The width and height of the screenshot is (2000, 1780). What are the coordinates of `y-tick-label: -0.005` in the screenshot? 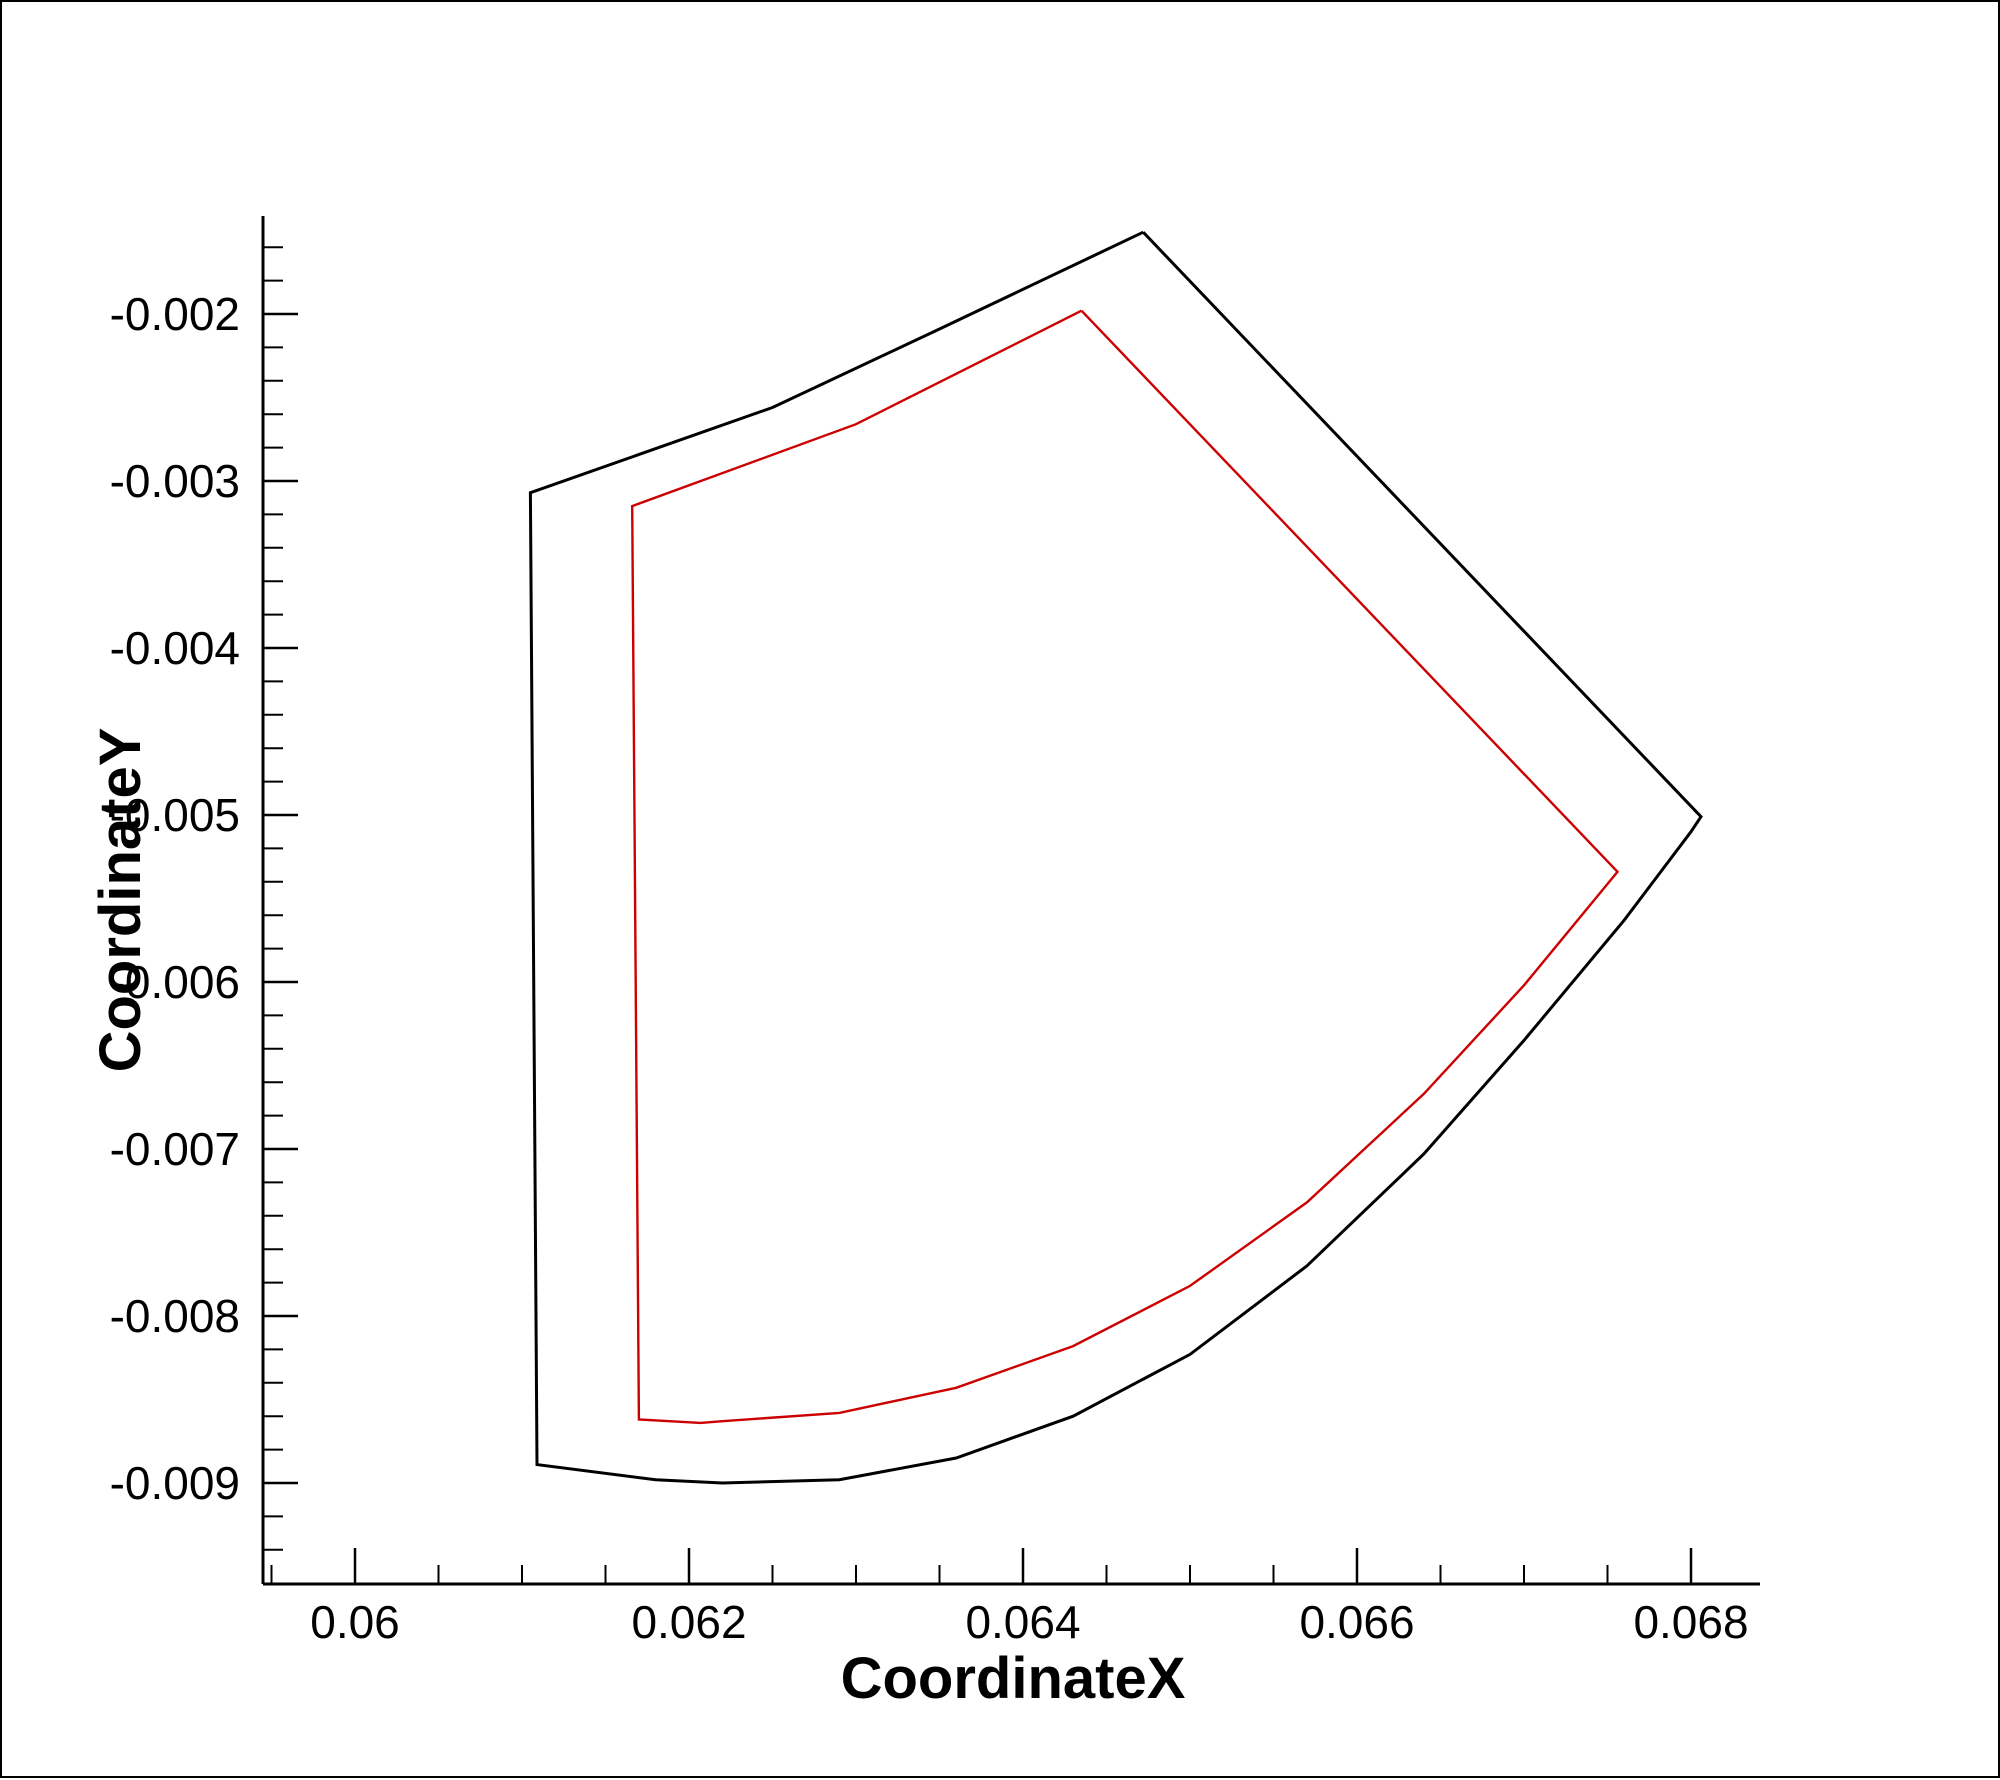 It's located at (175, 815).